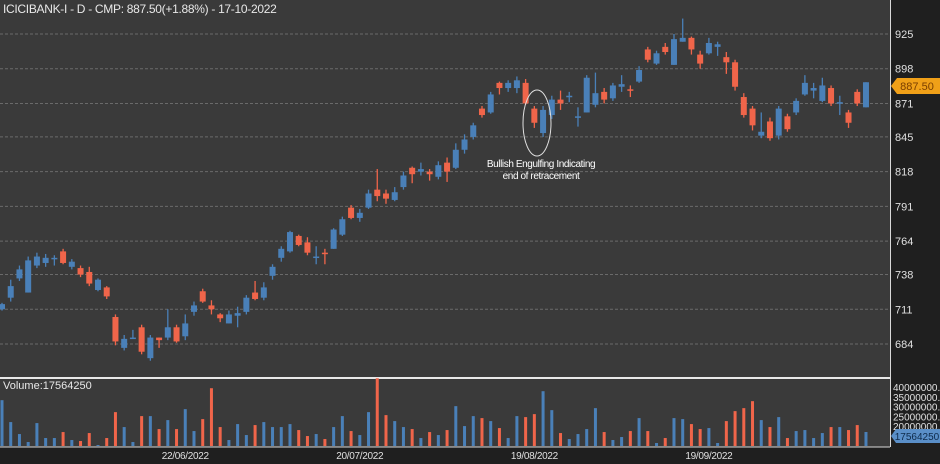 The width and height of the screenshot is (940, 464). I want to click on annotation-line2: end of retracement, so click(542, 176).